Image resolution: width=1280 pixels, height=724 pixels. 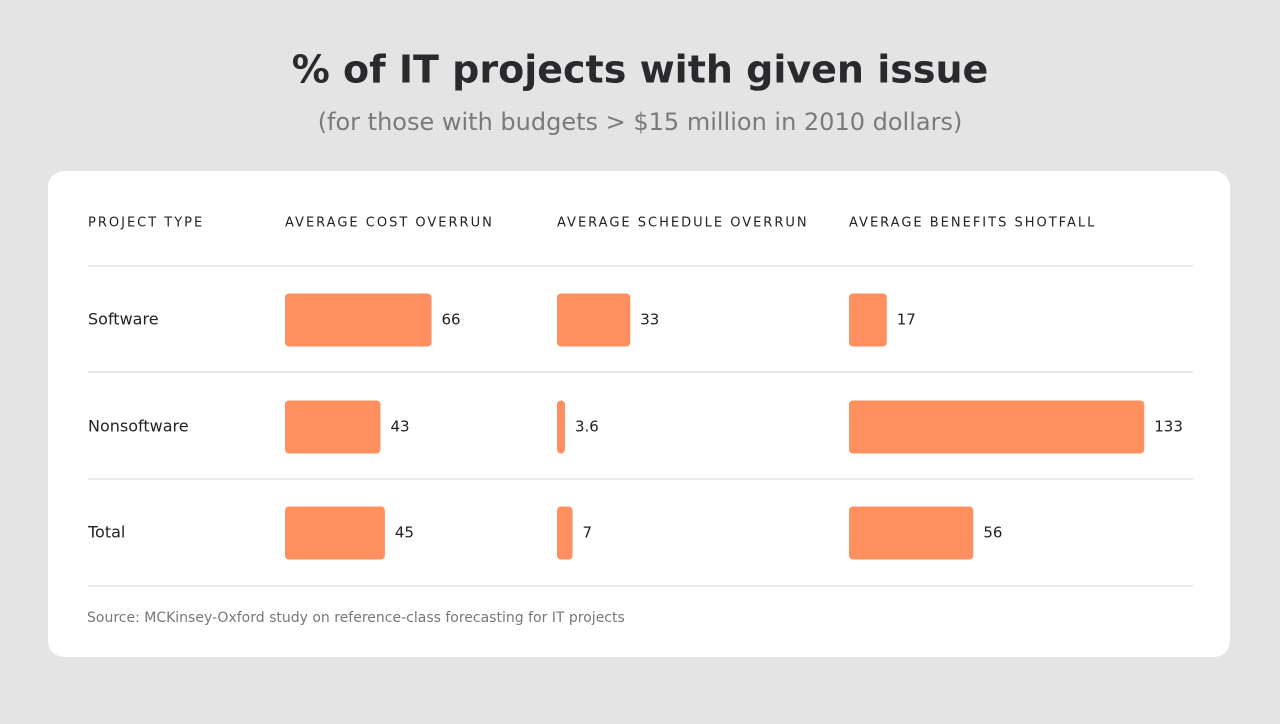 What do you see at coordinates (1168, 427) in the screenshot?
I see `value-label: 133` at bounding box center [1168, 427].